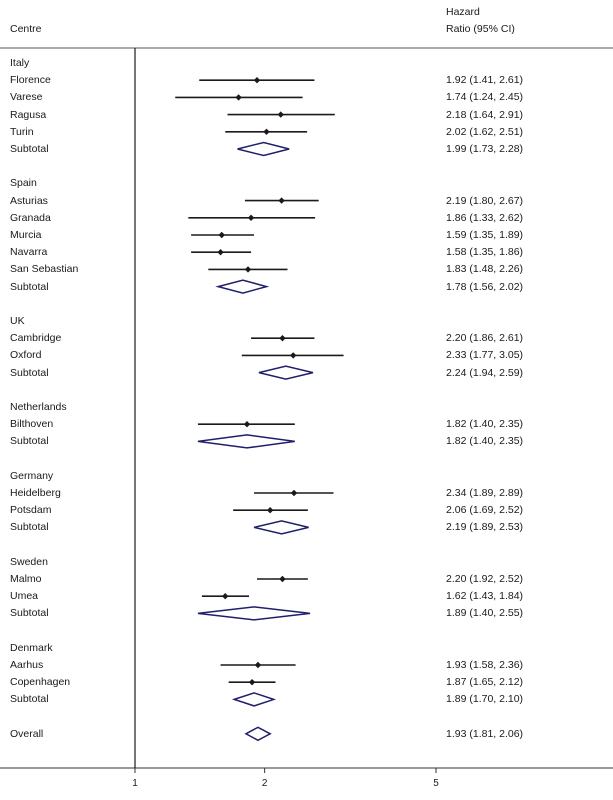  I want to click on overall-label: Overall, so click(27, 733).